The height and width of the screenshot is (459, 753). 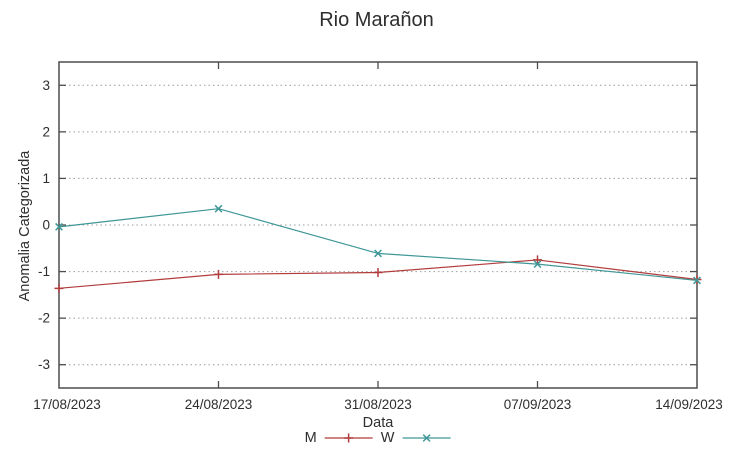 I want to click on y-tick-label: 1, so click(x=46, y=178).